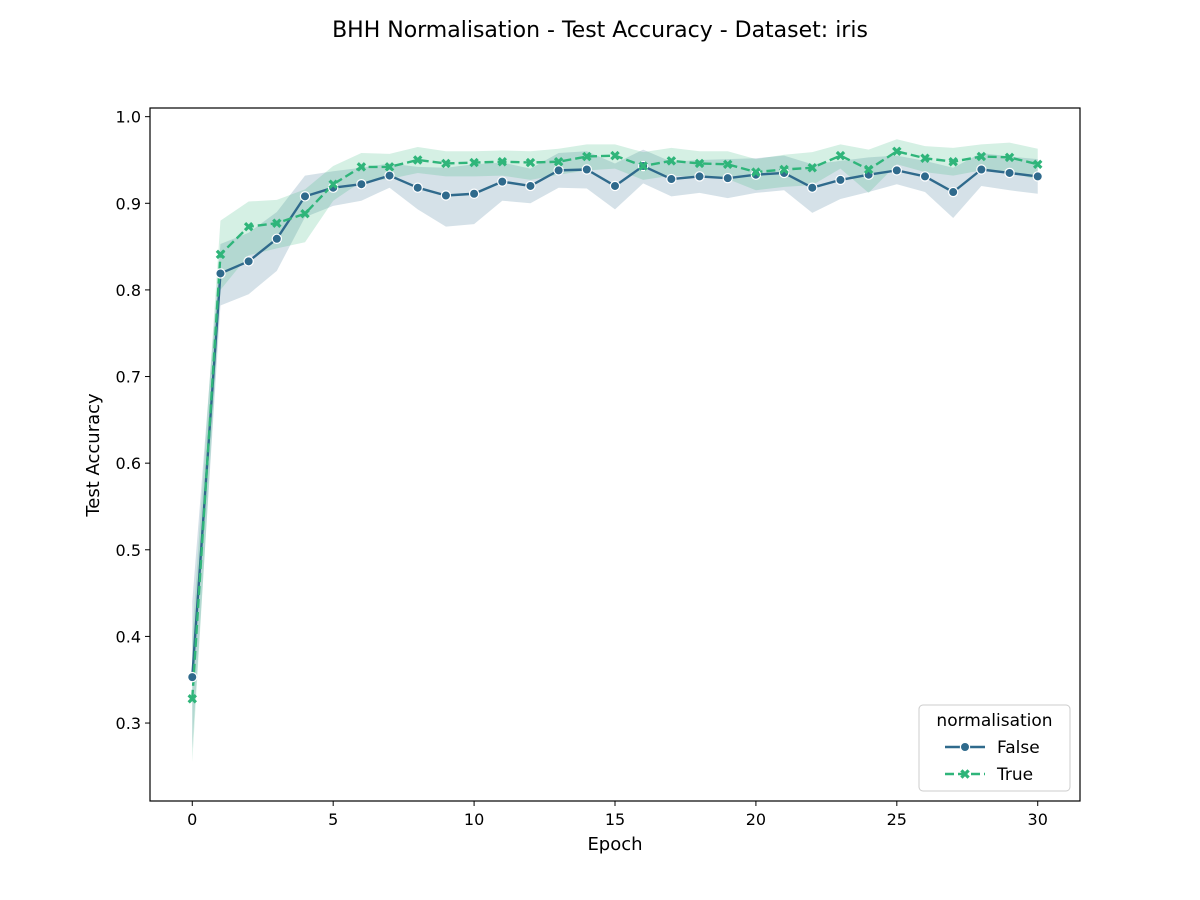  I want to click on y-tick-label: 0.7, so click(128, 377).